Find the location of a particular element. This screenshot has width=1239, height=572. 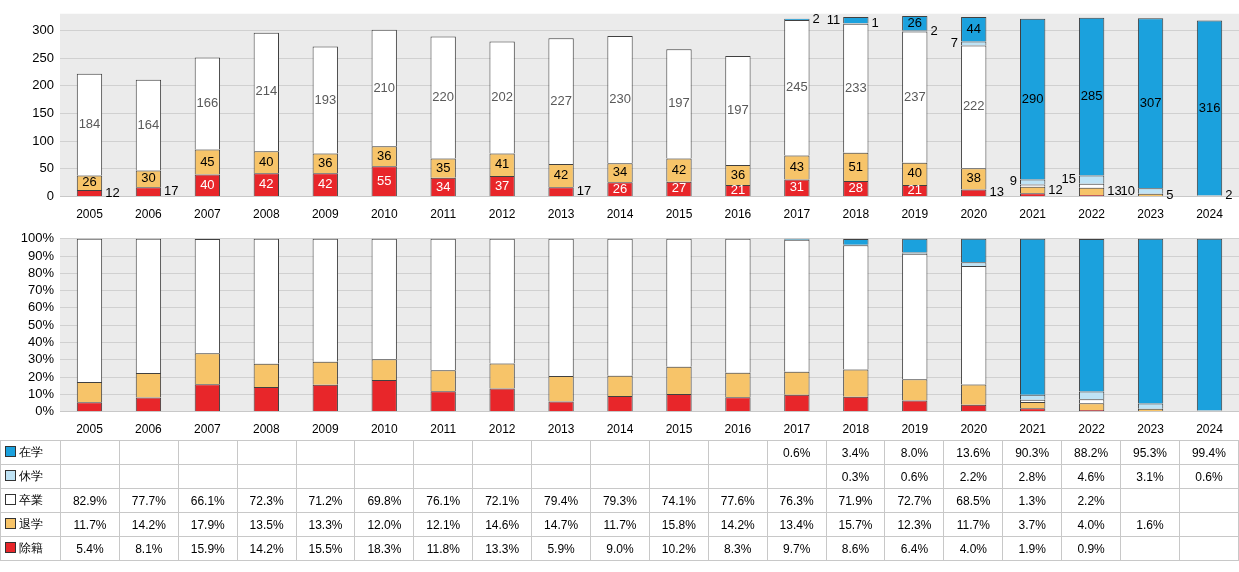

x-tick-label: 2010 is located at coordinates (384, 214).